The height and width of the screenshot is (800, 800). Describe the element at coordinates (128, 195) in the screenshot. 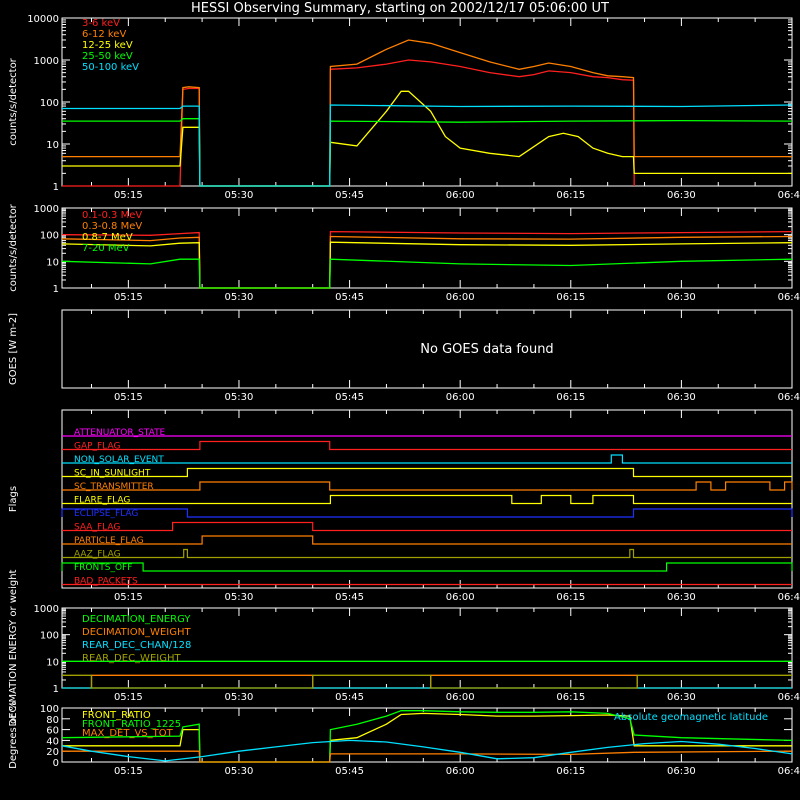

I see `low-energy-rates-xtick-label: 05:15` at that location.